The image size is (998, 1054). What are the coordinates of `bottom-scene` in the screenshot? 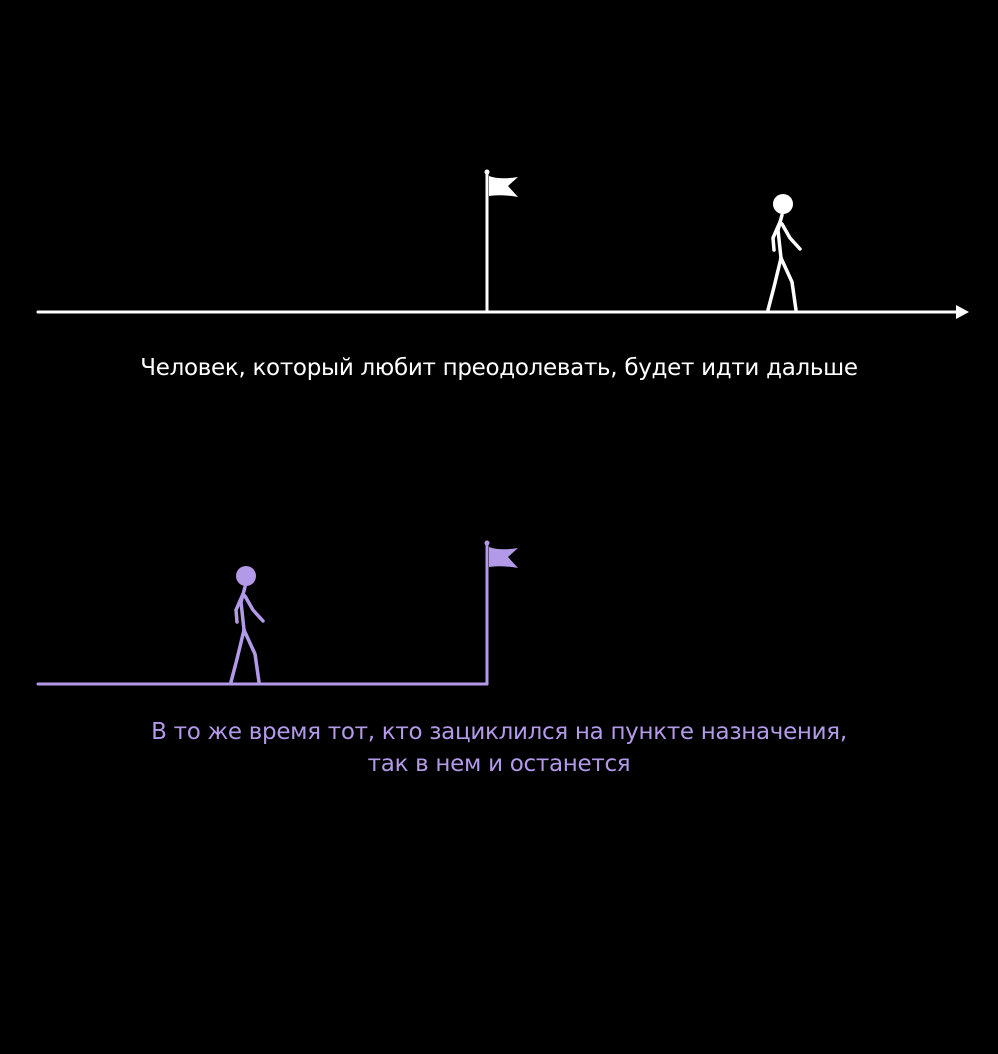 It's located at (277, 613).